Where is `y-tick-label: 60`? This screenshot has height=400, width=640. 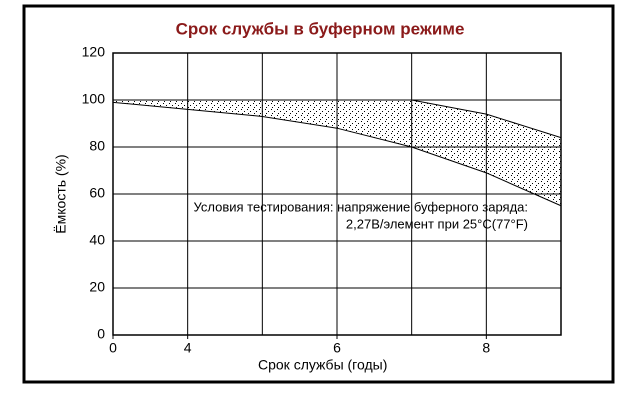
y-tick-label: 60 is located at coordinates (97, 193).